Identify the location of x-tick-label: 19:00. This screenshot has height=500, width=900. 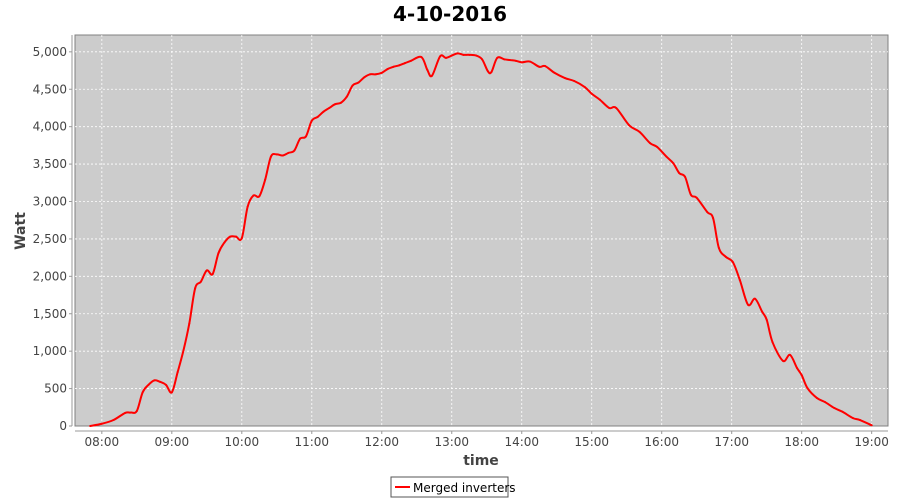
(871, 442).